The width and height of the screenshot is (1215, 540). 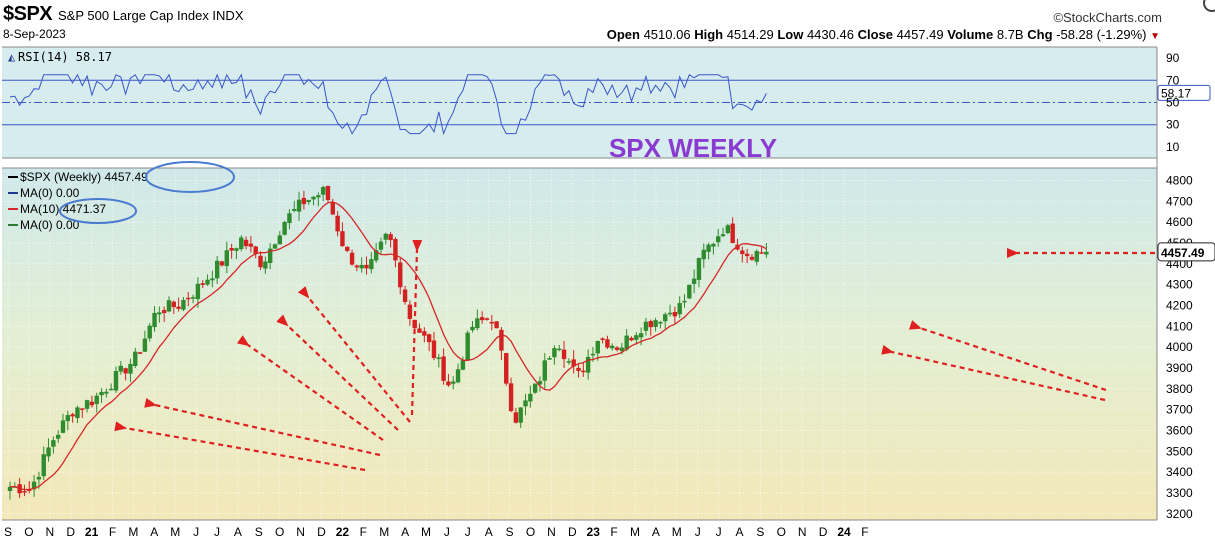 I want to click on x-tick-label: J, so click(x=719, y=532).